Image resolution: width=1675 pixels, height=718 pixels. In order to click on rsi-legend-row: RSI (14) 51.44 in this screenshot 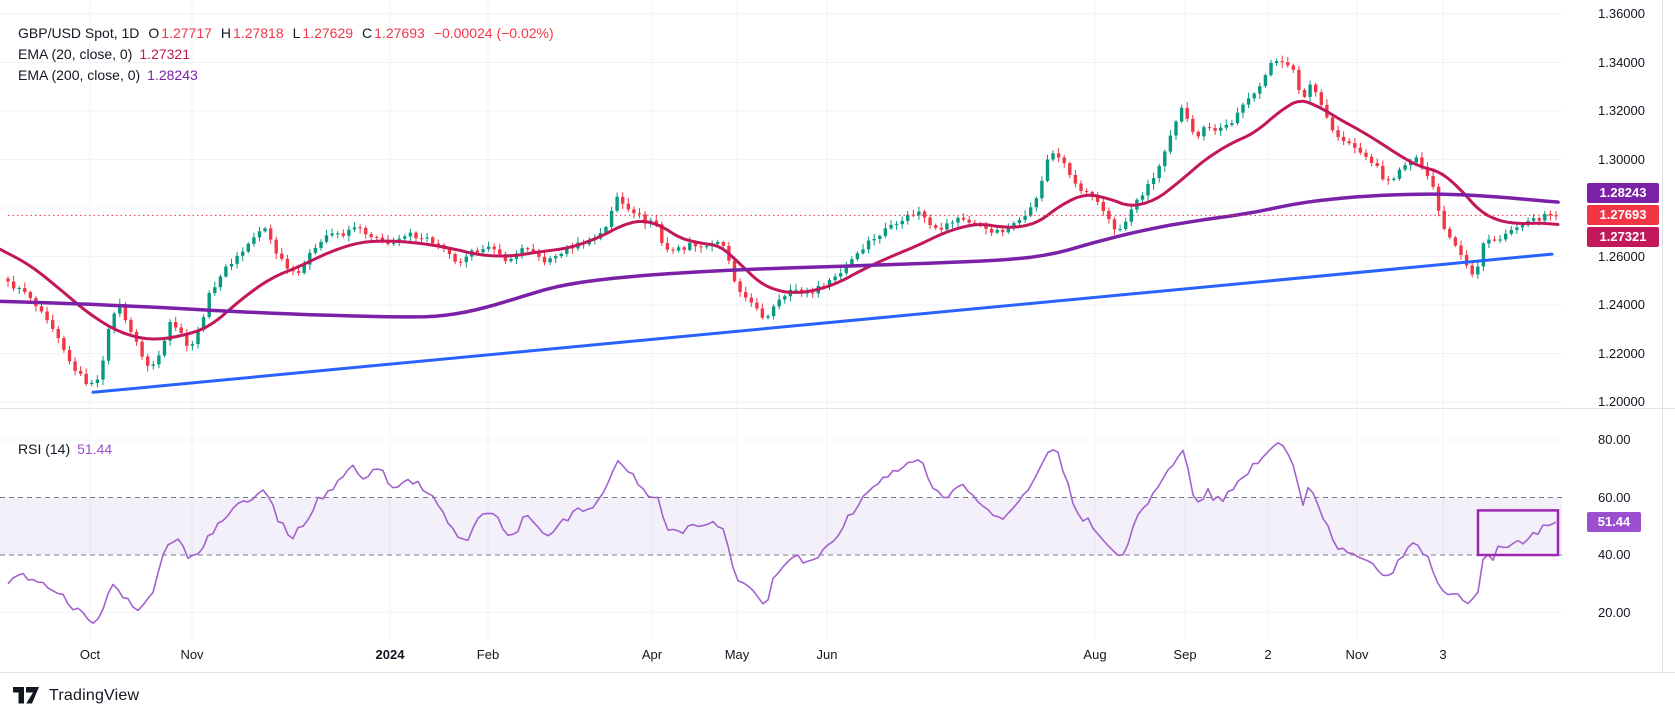, I will do `click(65, 448)`.